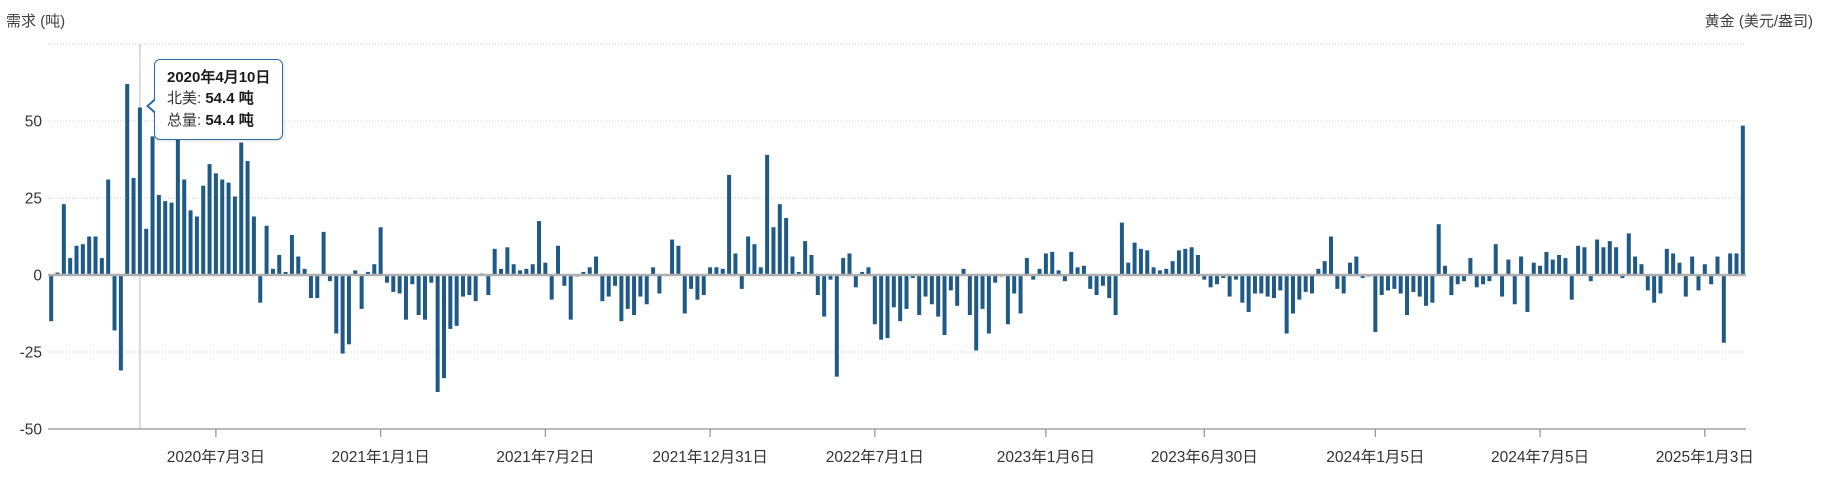  What do you see at coordinates (1204, 457) in the screenshot?
I see `x-axis-label: 2023年6月30日` at bounding box center [1204, 457].